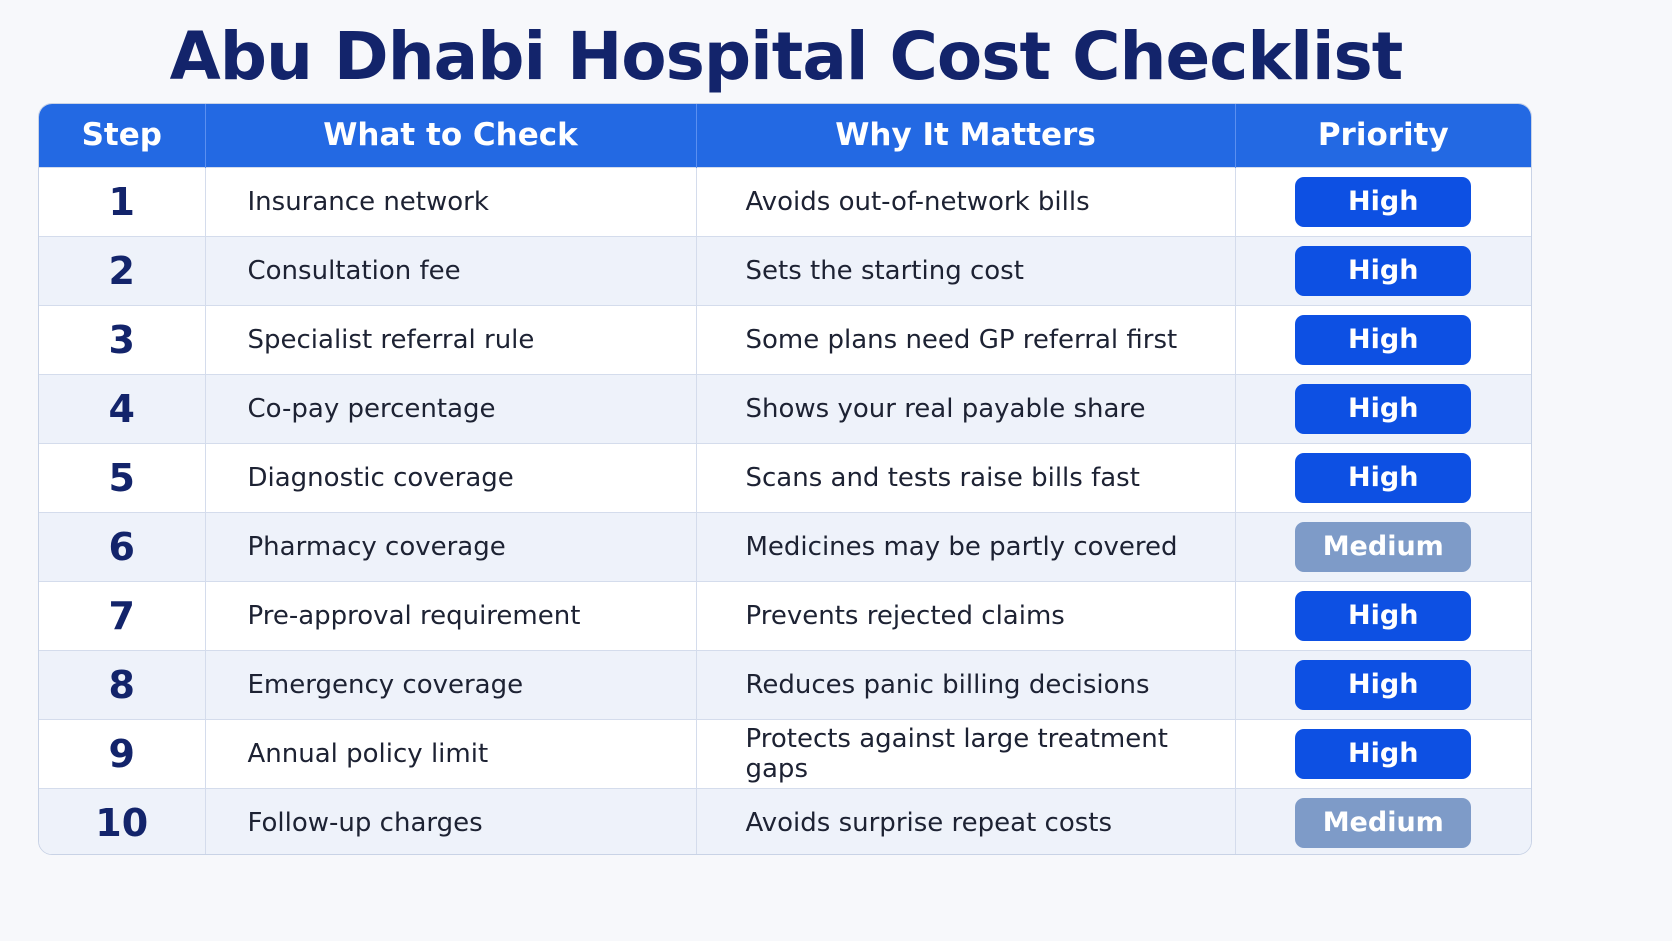  What do you see at coordinates (451, 477) in the screenshot?
I see `what-to-check-cell: Diagnostic coverage` at bounding box center [451, 477].